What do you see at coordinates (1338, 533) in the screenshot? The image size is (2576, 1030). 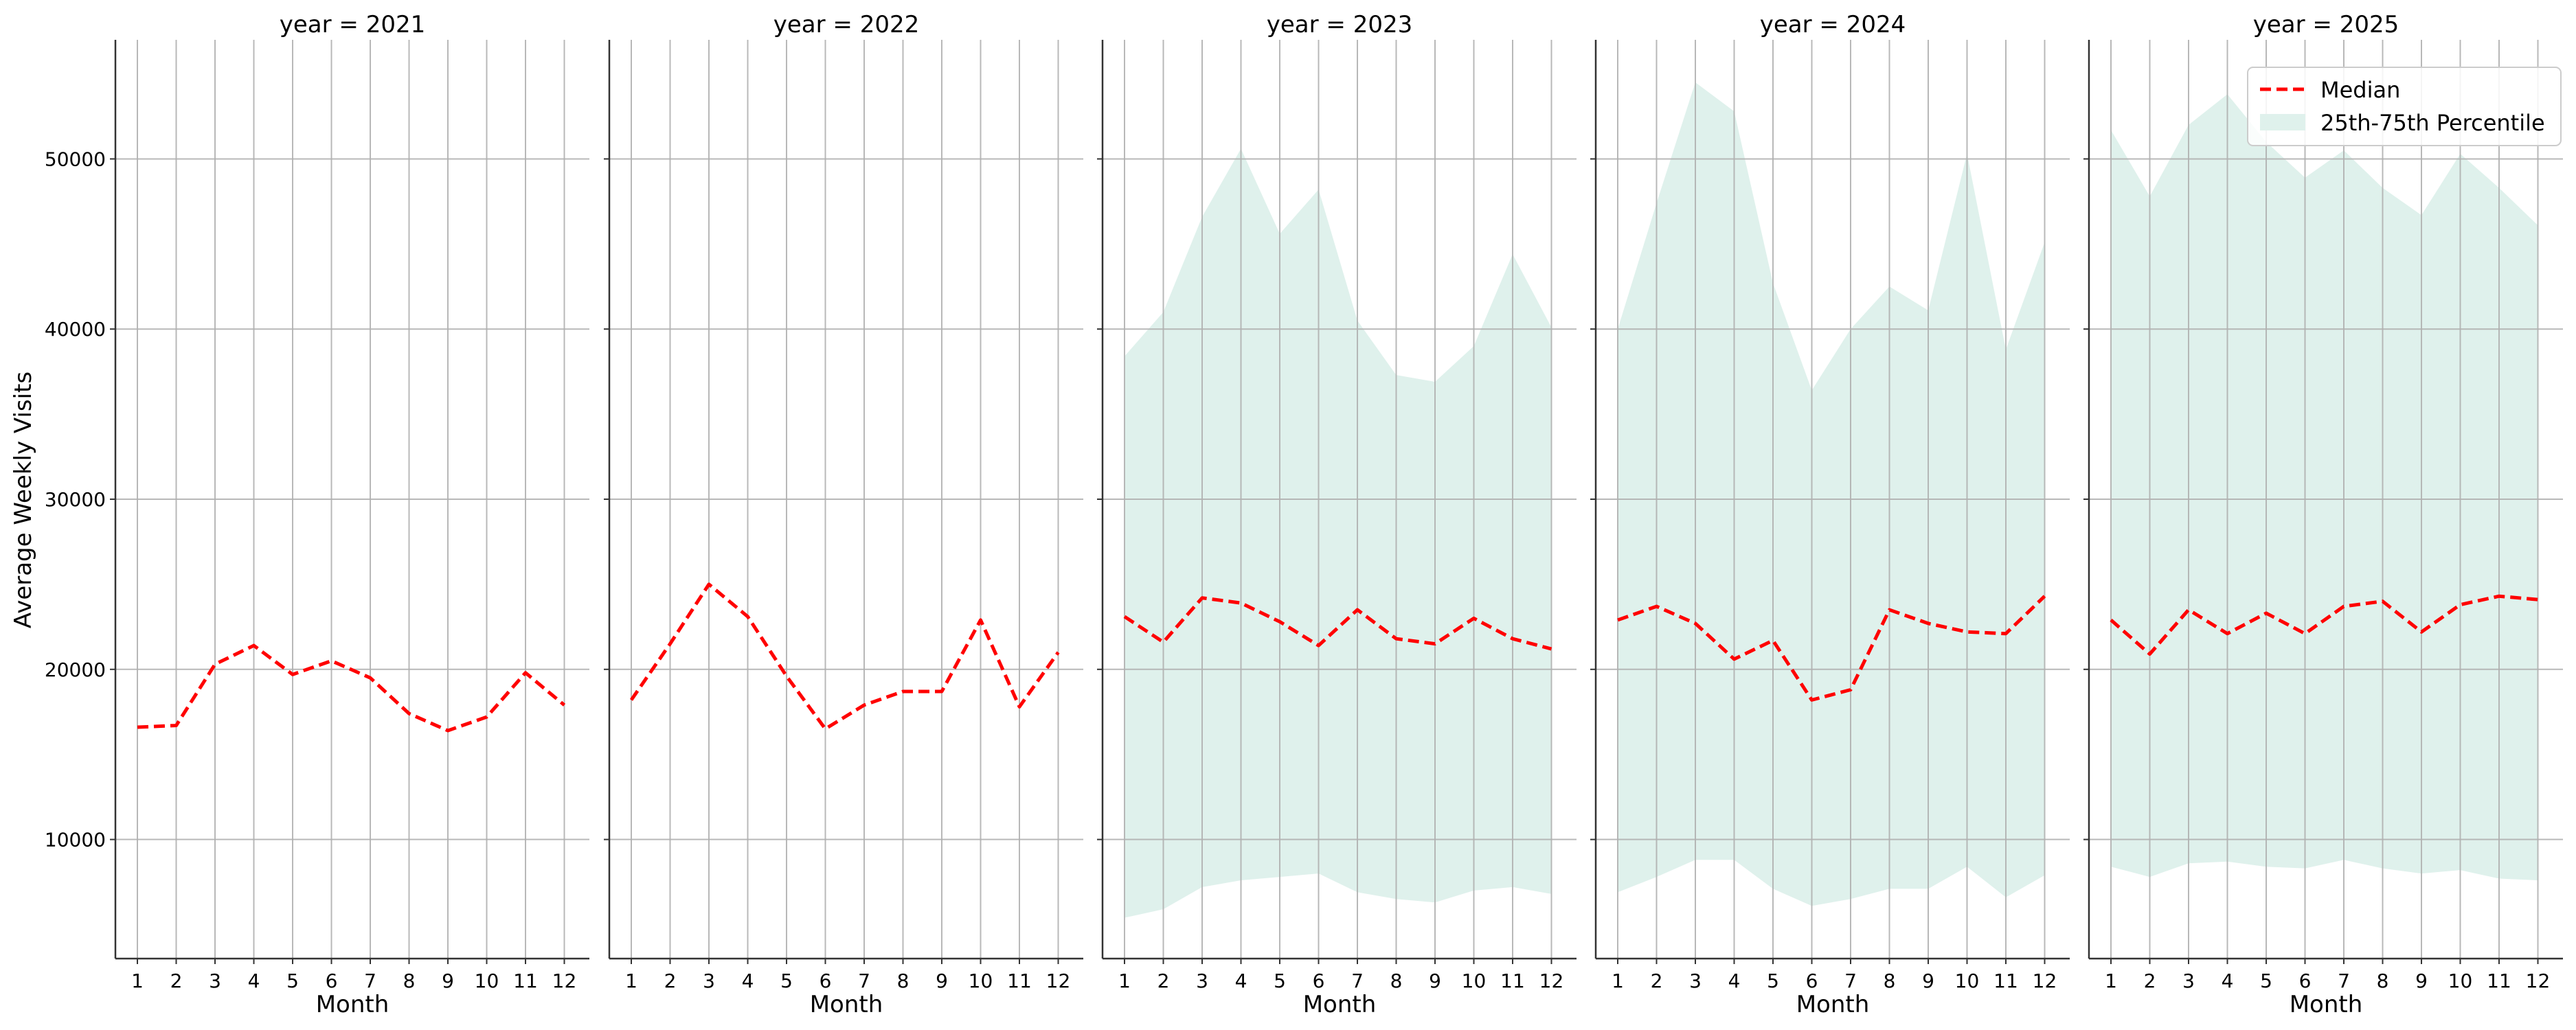 I see `percentile-band` at bounding box center [1338, 533].